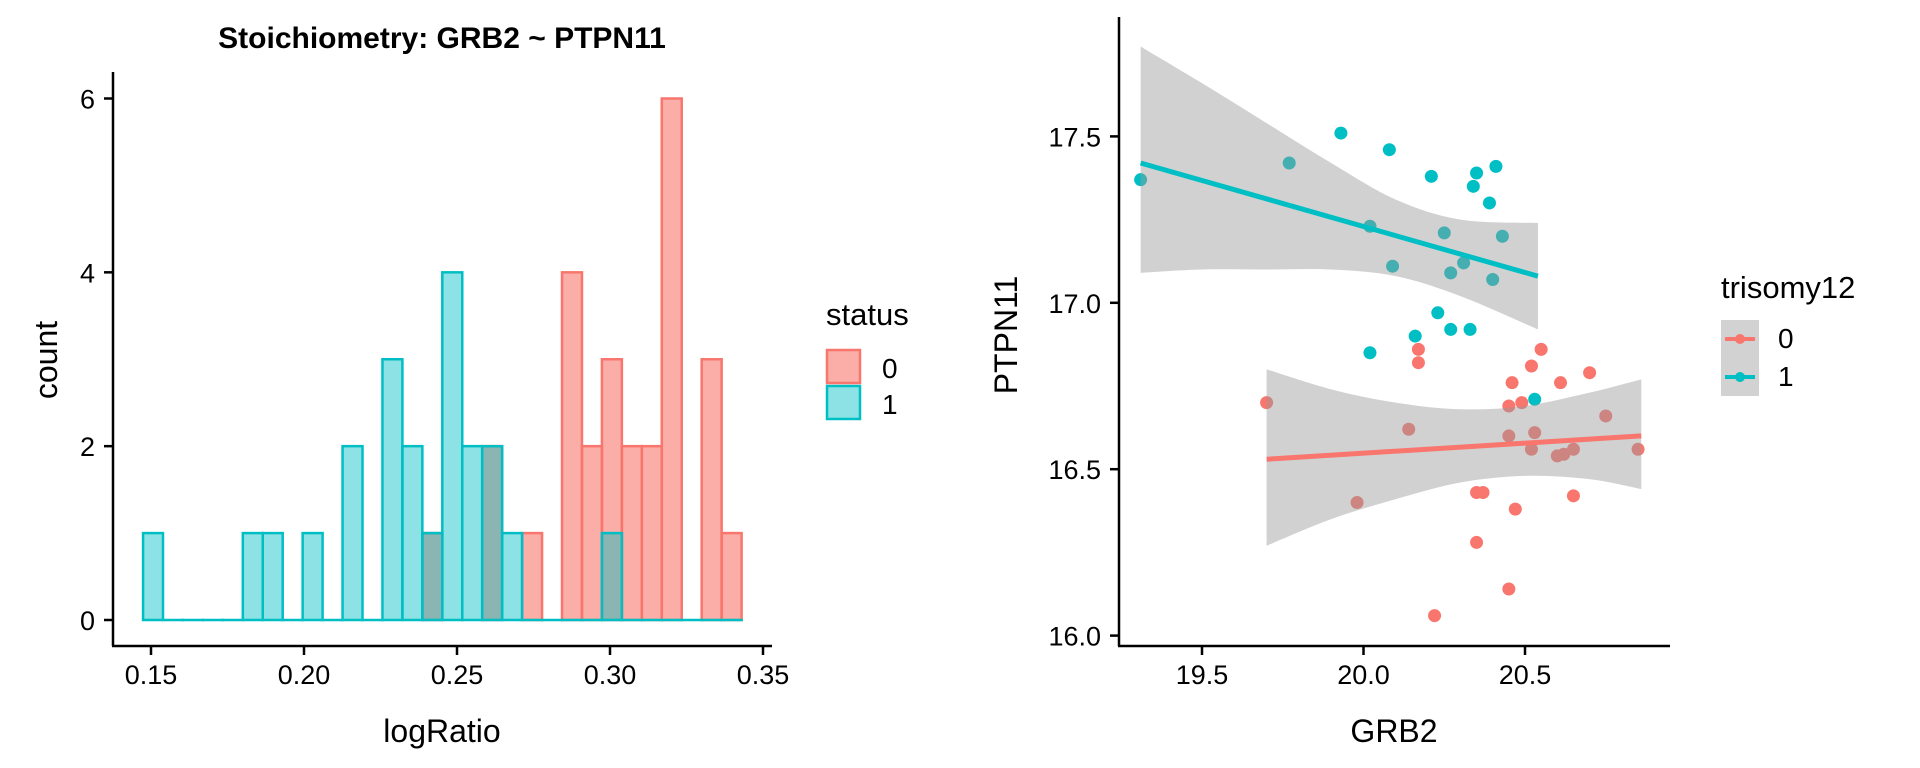 The width and height of the screenshot is (1920, 768). I want to click on y-tick-label: 17.0, so click(1074, 304).